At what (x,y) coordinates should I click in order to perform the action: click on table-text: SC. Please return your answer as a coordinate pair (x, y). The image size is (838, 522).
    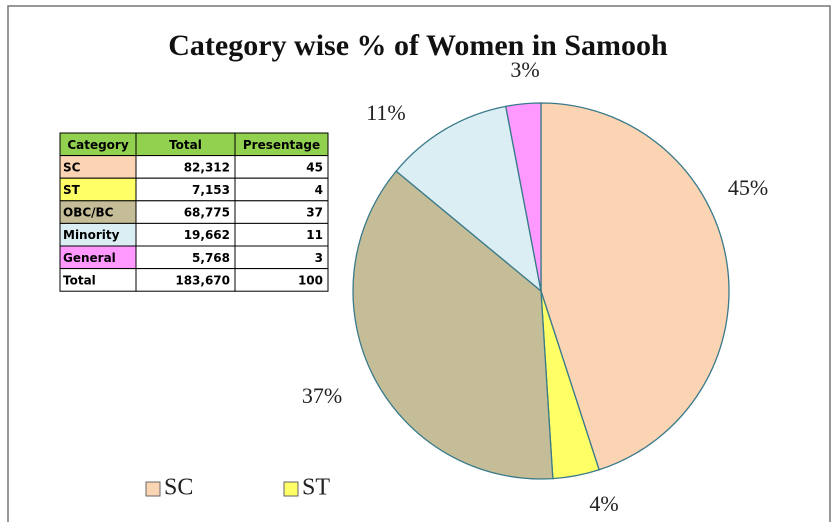
    Looking at the image, I should click on (72, 167).